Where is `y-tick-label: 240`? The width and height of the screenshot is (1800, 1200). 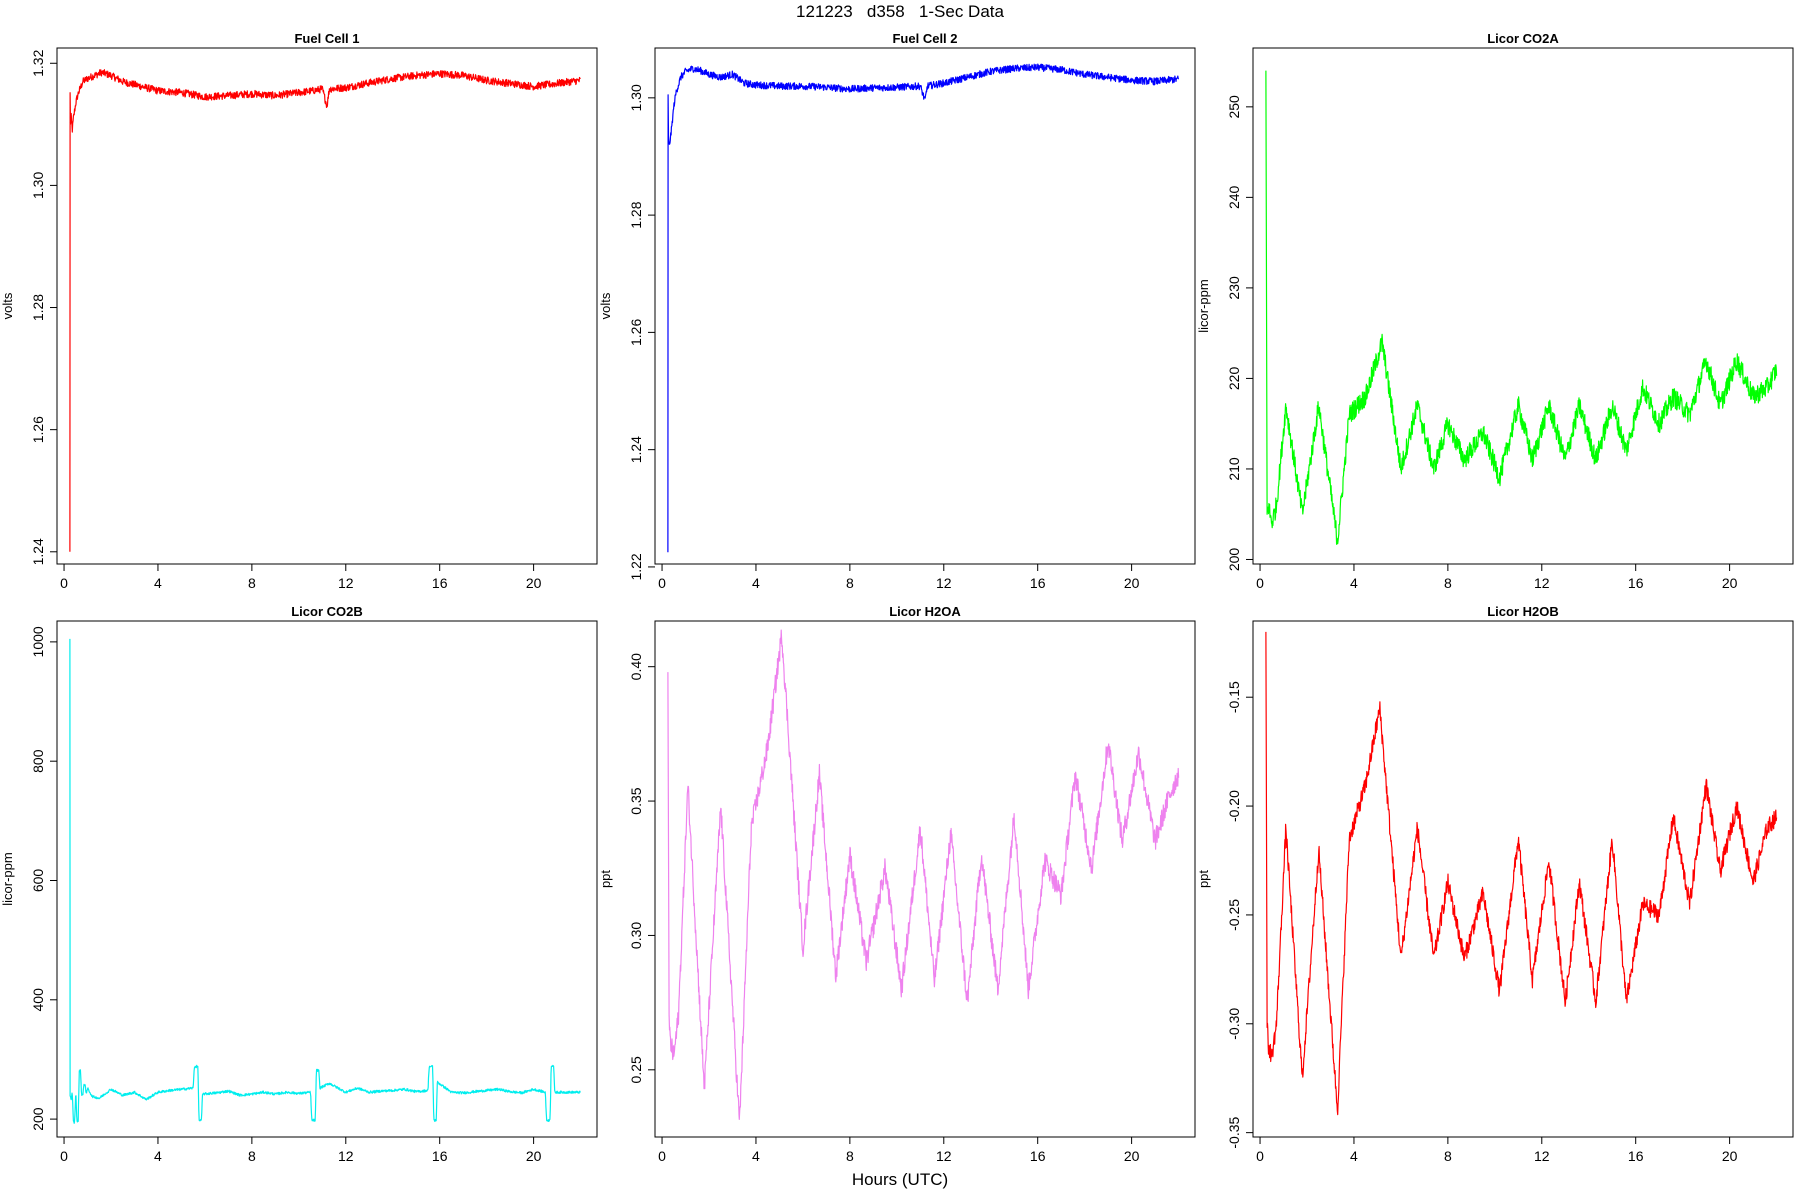 y-tick-label: 240 is located at coordinates (1234, 197).